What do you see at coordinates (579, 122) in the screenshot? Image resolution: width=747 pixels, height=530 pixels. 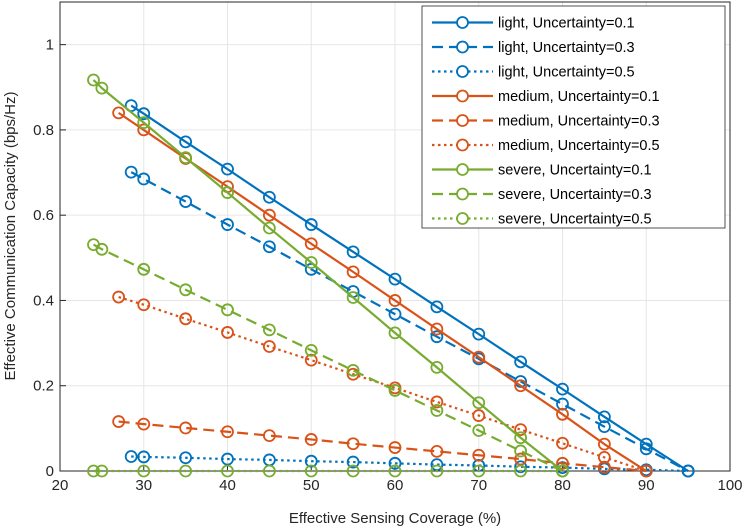 I see `legend-label: medium, Uncertainty=0.3` at bounding box center [579, 122].